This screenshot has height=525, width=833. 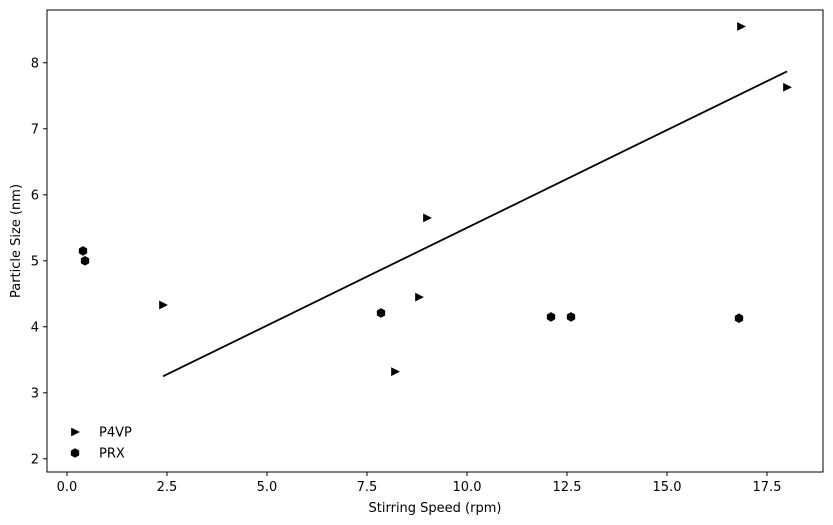 I want to click on y-tick-label: 4, so click(x=35, y=327).